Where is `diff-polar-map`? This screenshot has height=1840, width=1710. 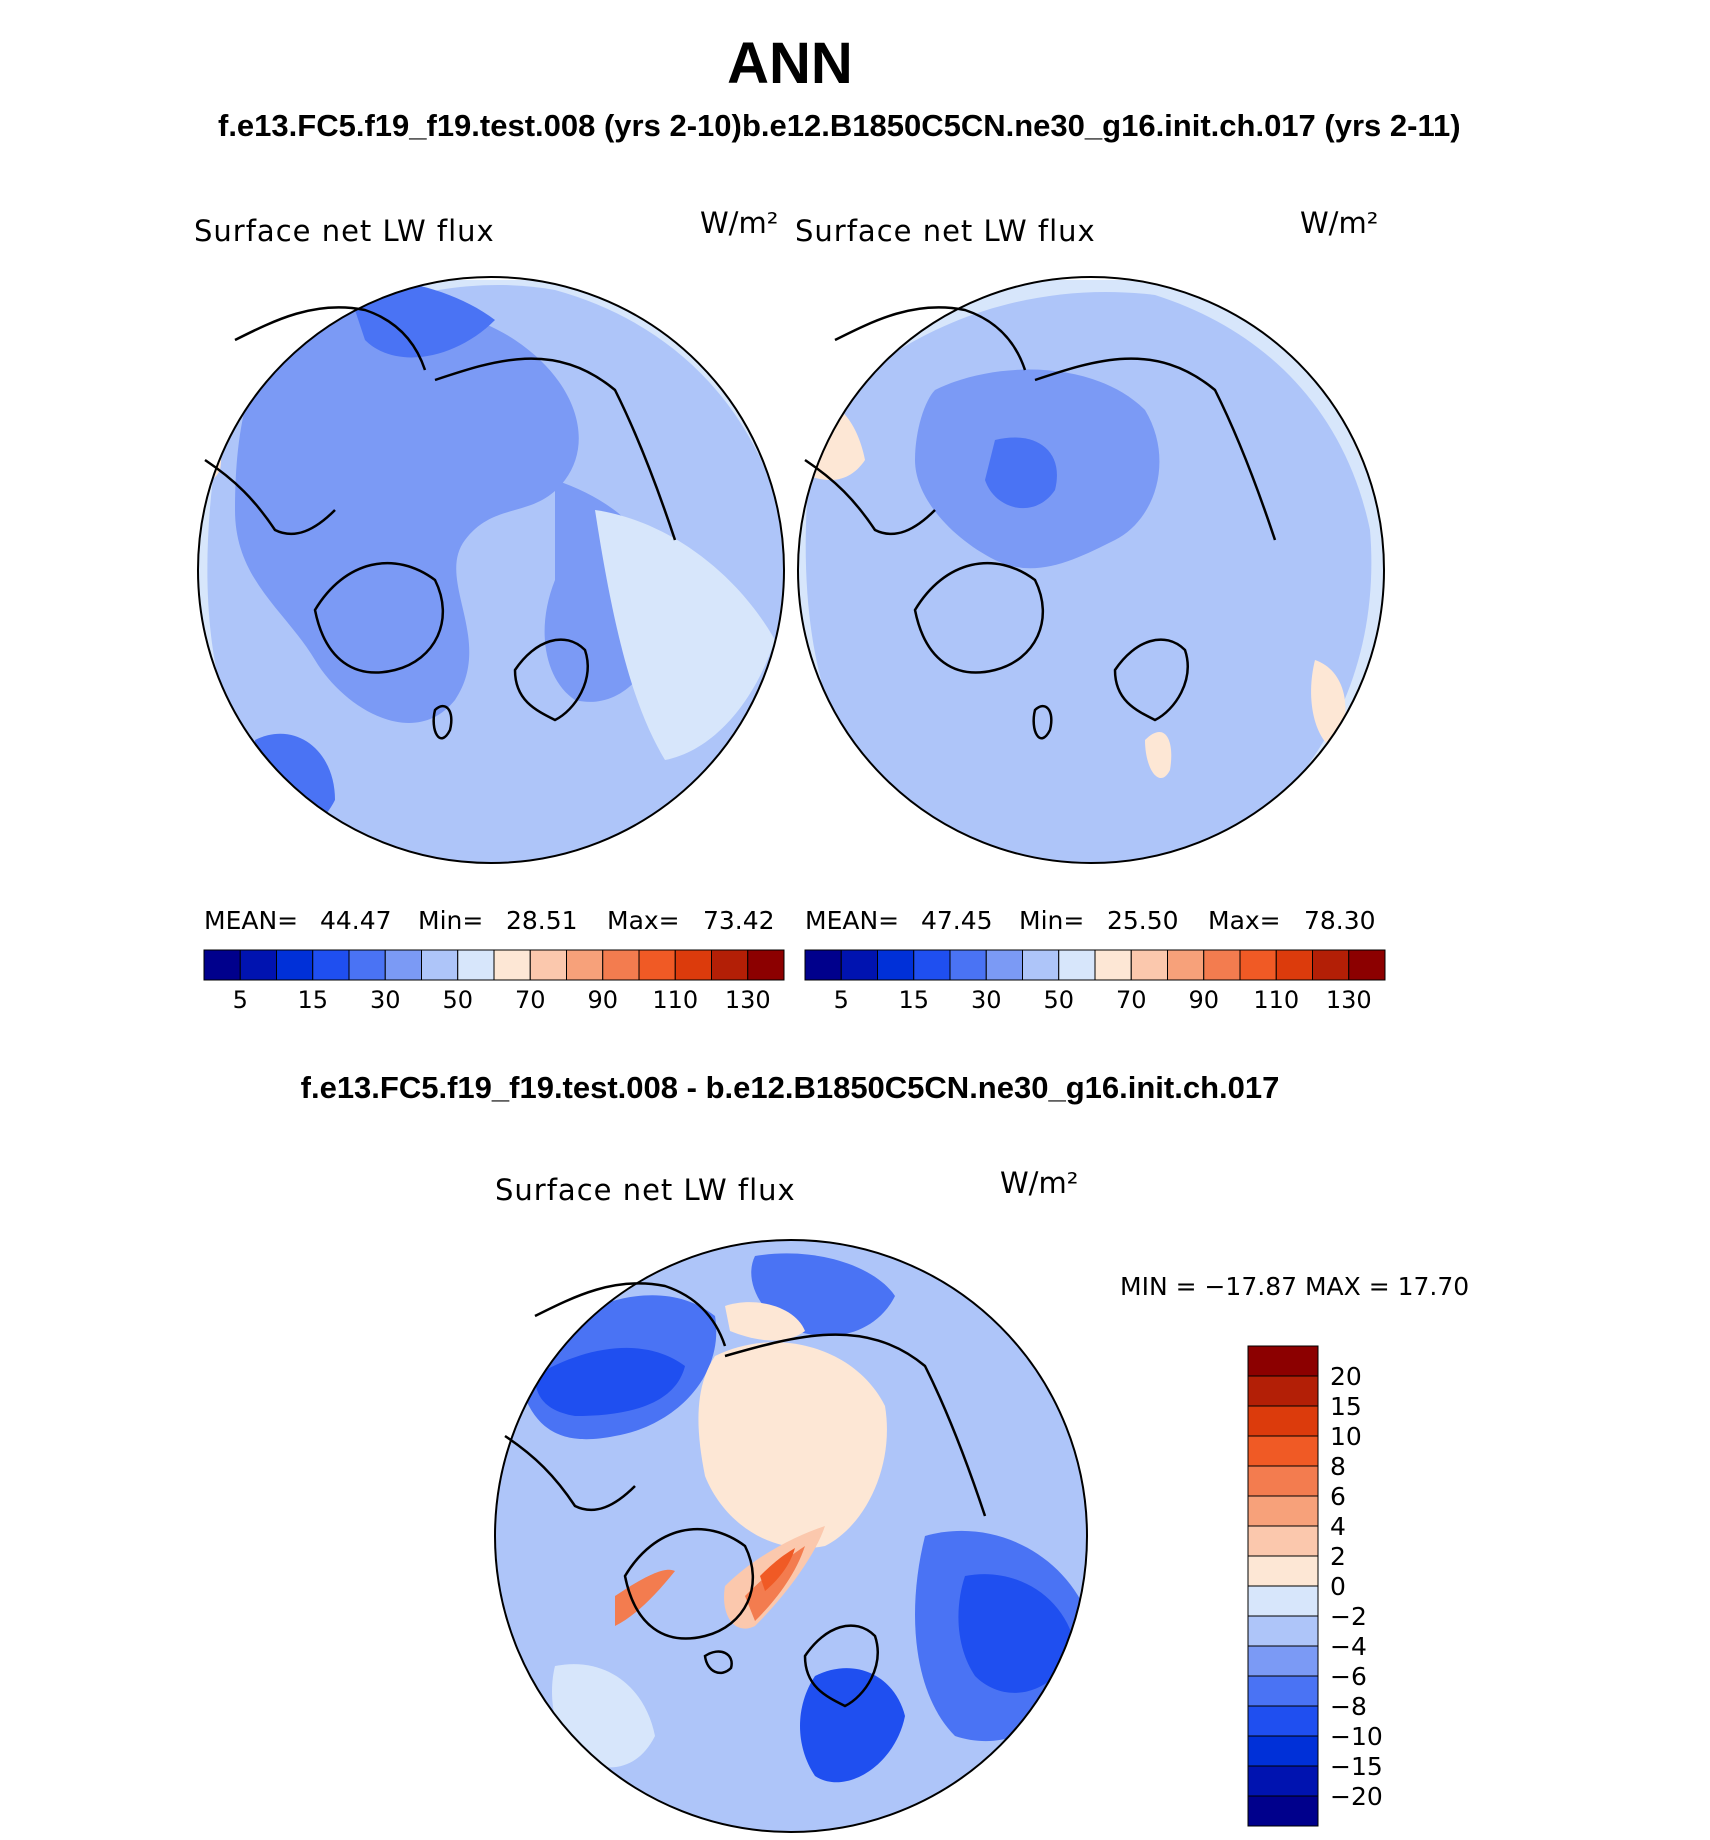
diff-polar-map is located at coordinates (791, 1536).